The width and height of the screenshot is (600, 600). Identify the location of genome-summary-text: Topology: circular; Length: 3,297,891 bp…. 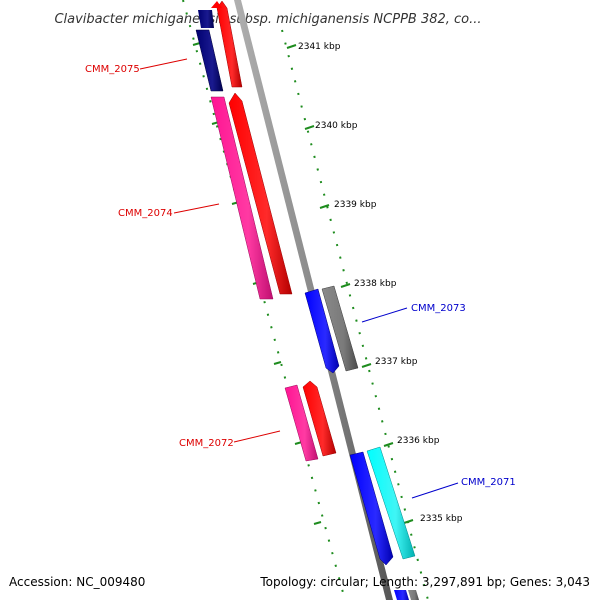
(424, 582).